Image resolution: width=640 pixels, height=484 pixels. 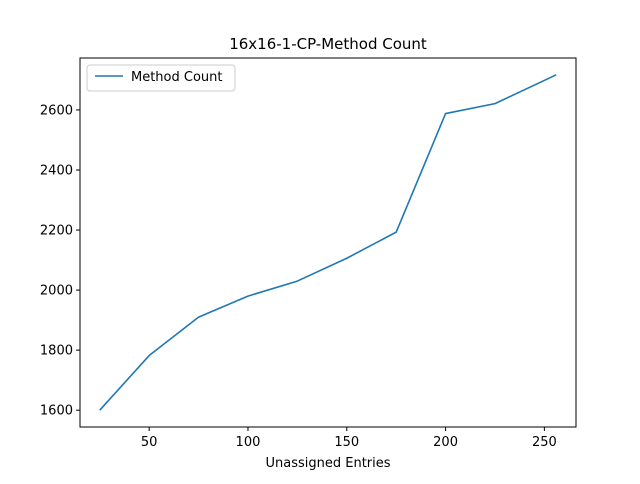 I want to click on x-axis: 50 100 150 200 250, so click(x=349, y=438).